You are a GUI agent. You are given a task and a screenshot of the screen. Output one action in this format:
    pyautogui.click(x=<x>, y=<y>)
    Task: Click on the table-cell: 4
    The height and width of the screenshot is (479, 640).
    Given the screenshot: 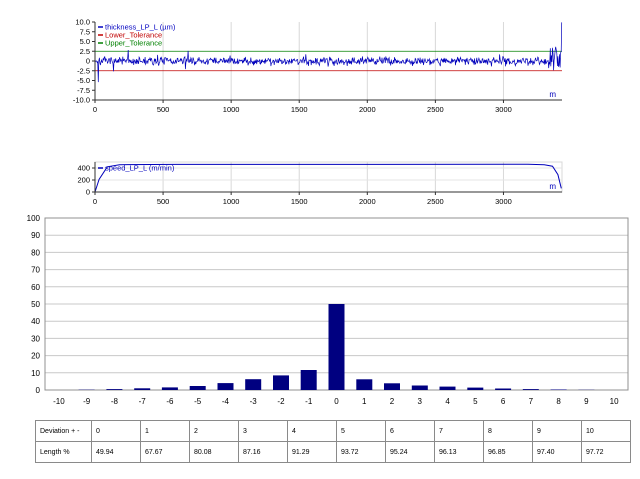 What is the action you would take?
    pyautogui.click(x=312, y=431)
    